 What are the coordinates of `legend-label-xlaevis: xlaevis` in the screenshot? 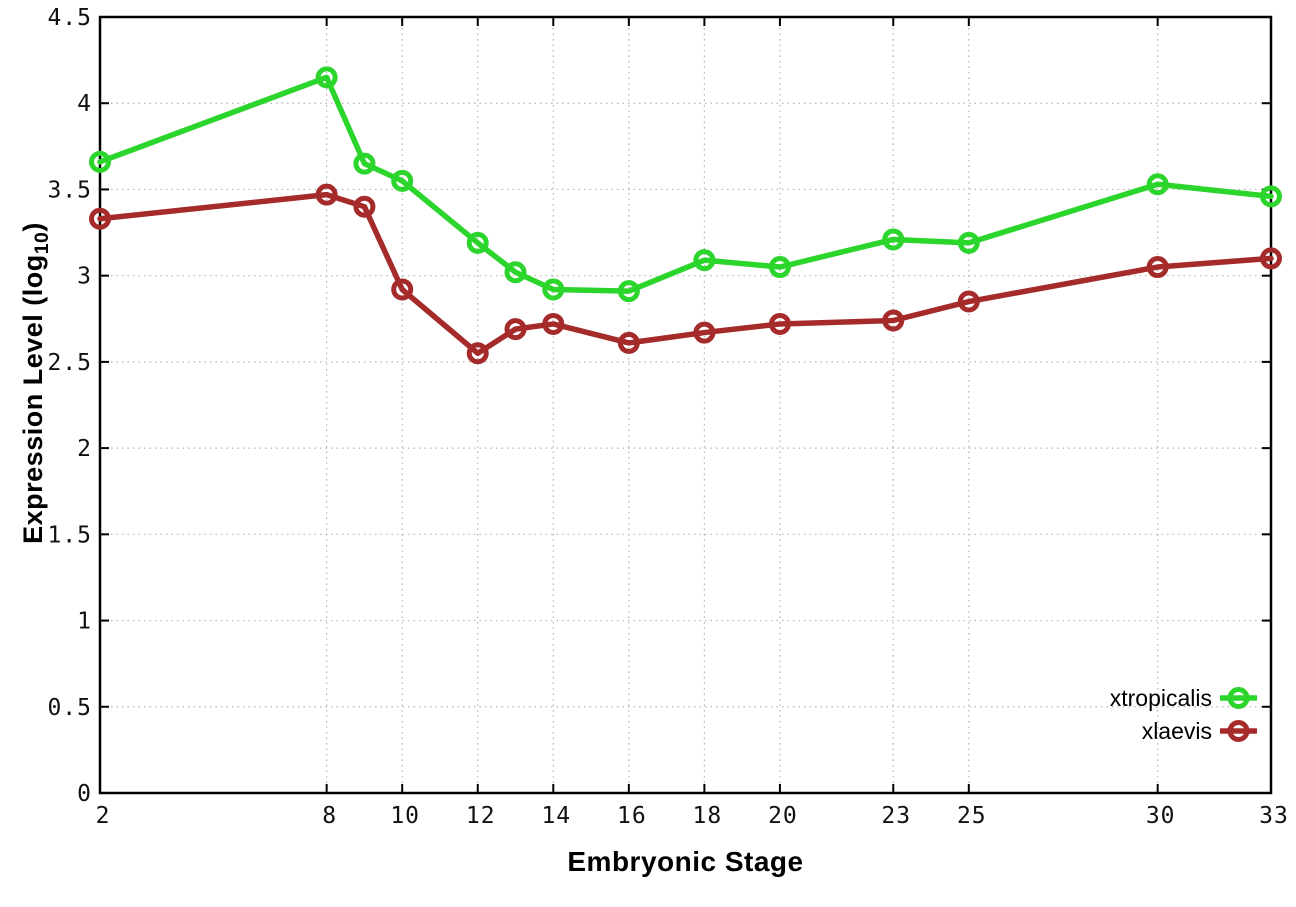 It's located at (1177, 731).